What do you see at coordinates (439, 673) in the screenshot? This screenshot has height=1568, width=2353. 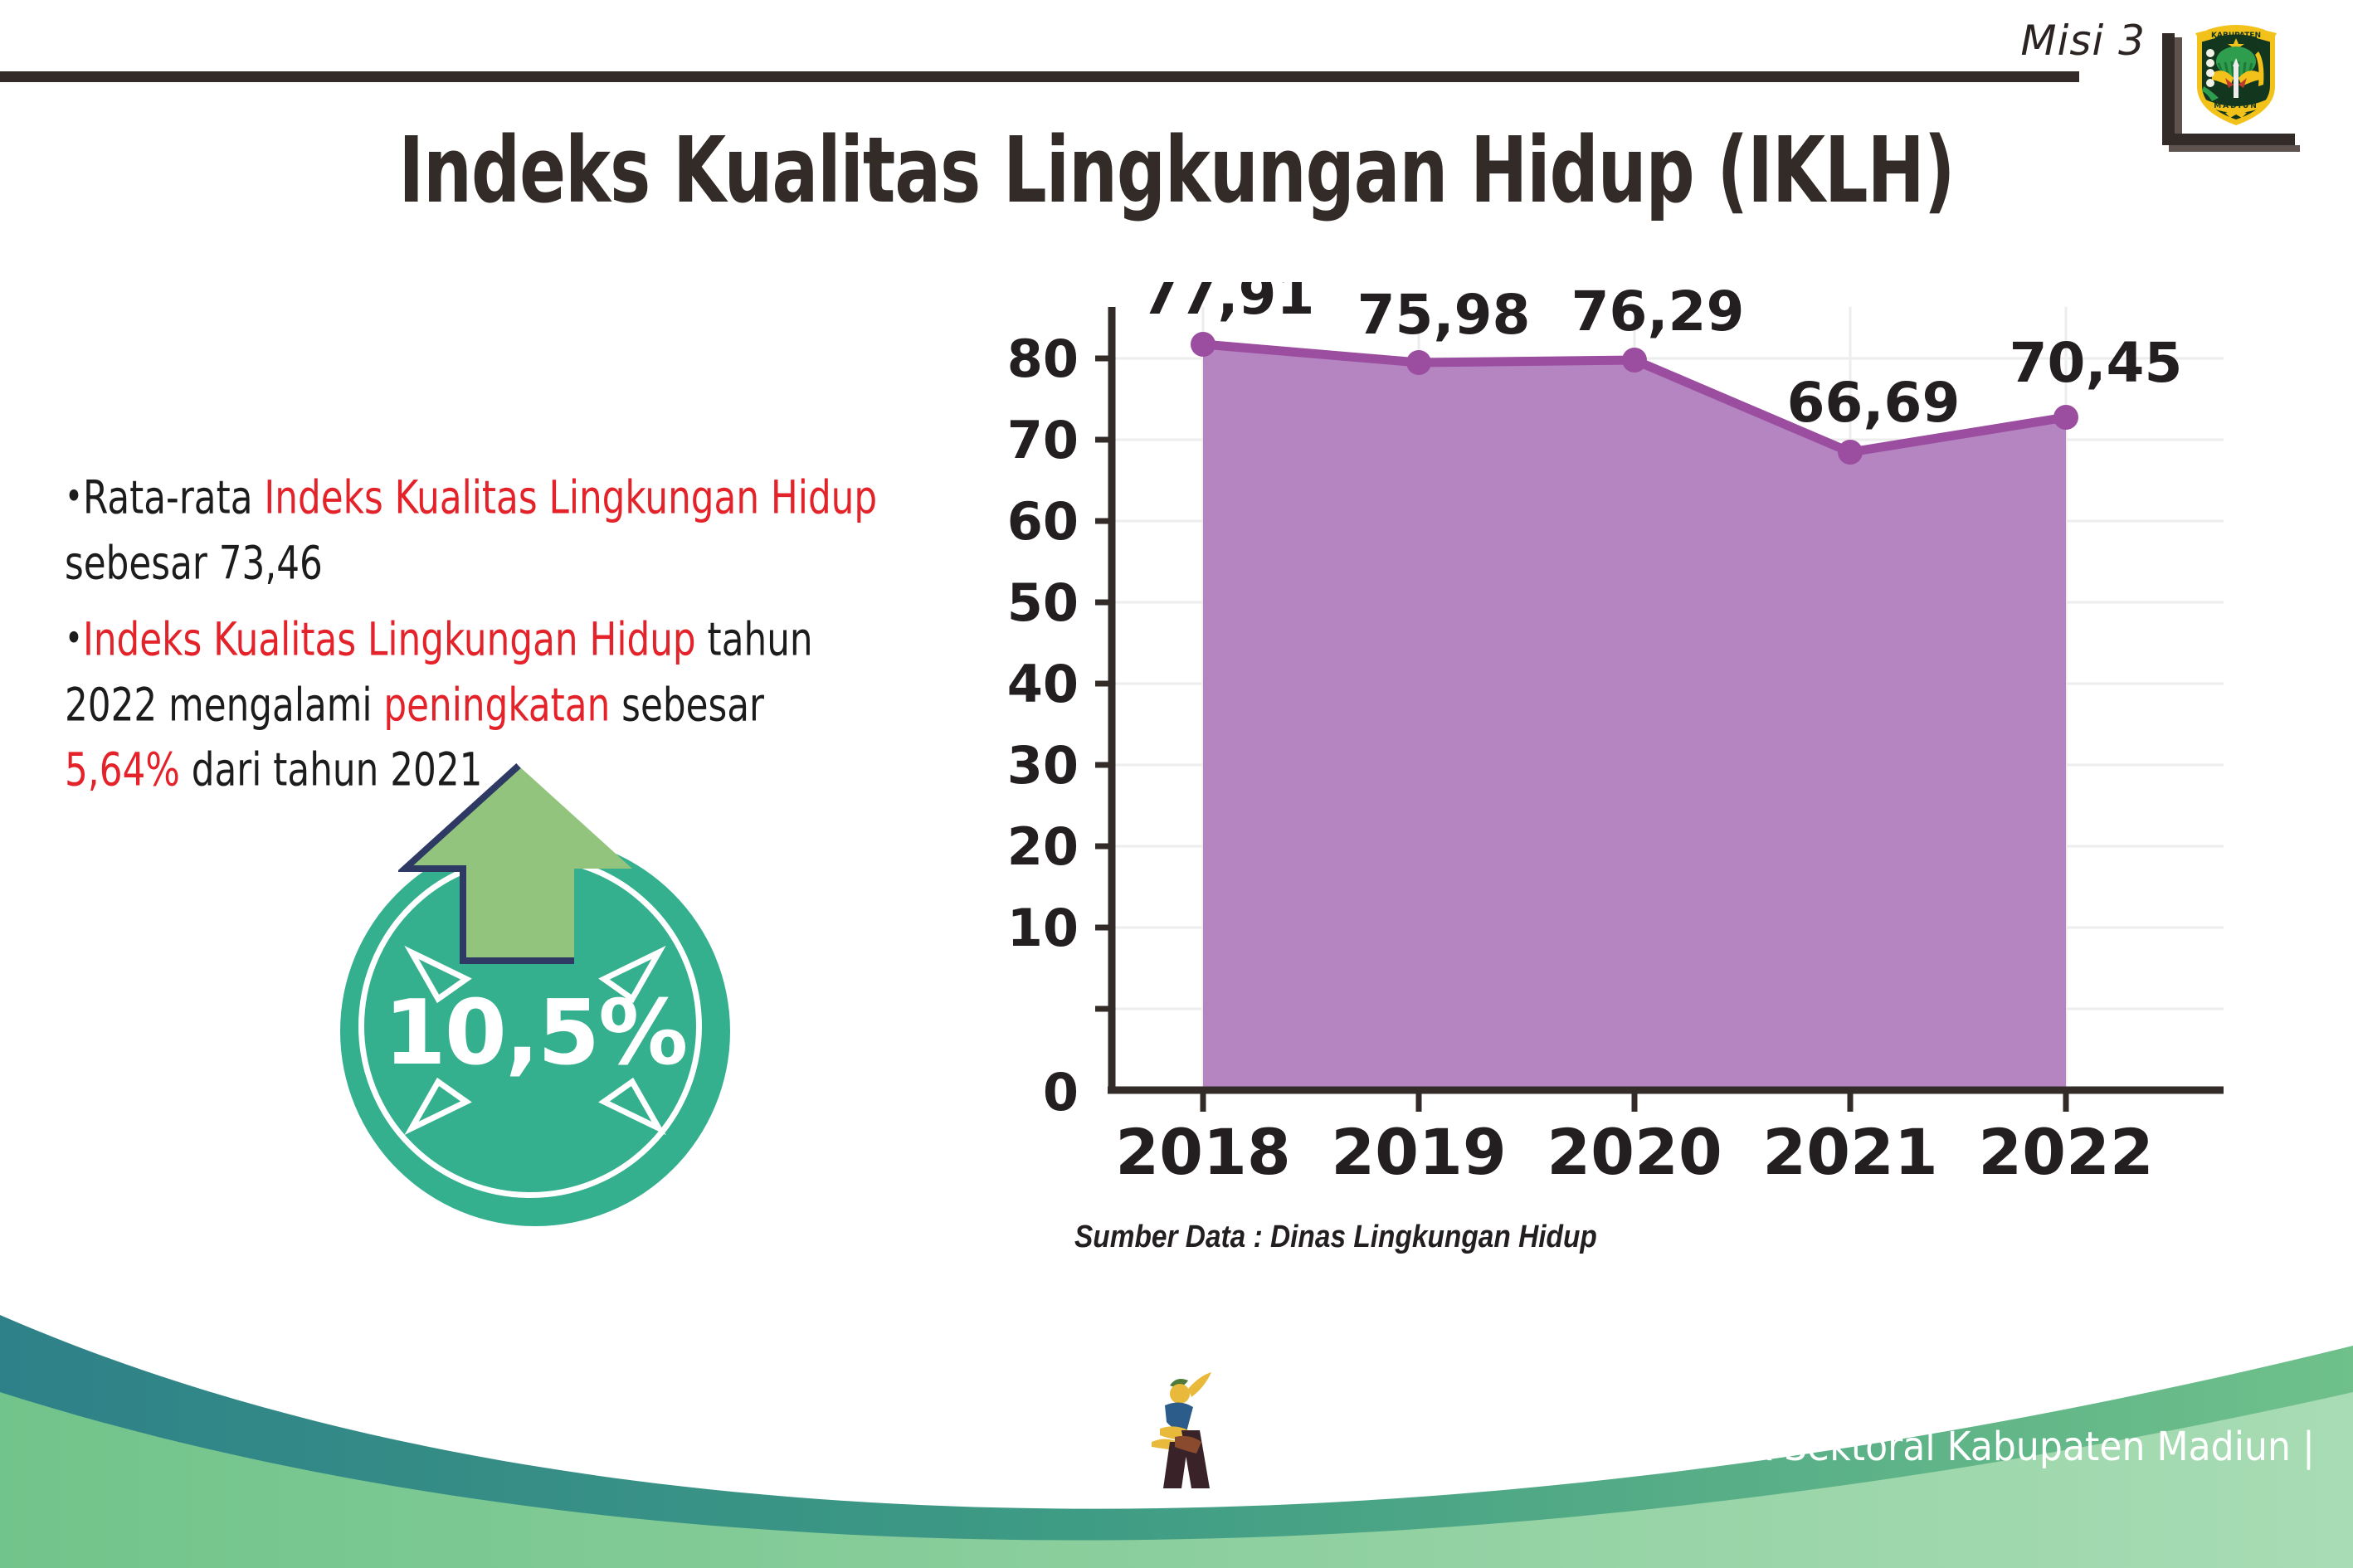 I see `bullet-1-part-1: tahun 2022 mengalami` at bounding box center [439, 673].